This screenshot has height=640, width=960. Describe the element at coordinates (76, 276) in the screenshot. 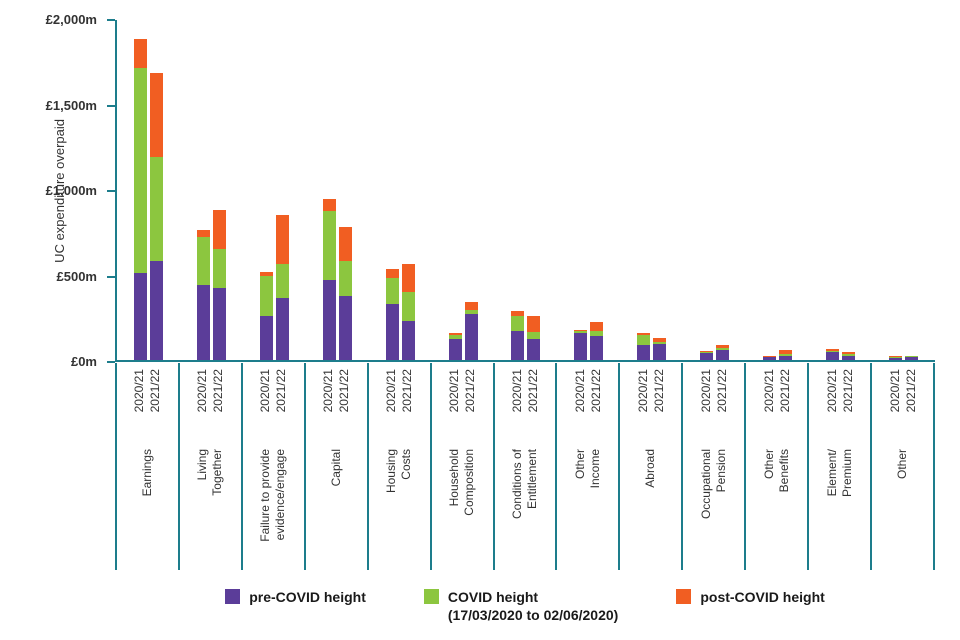

I see `y-tick-label: £500m` at that location.